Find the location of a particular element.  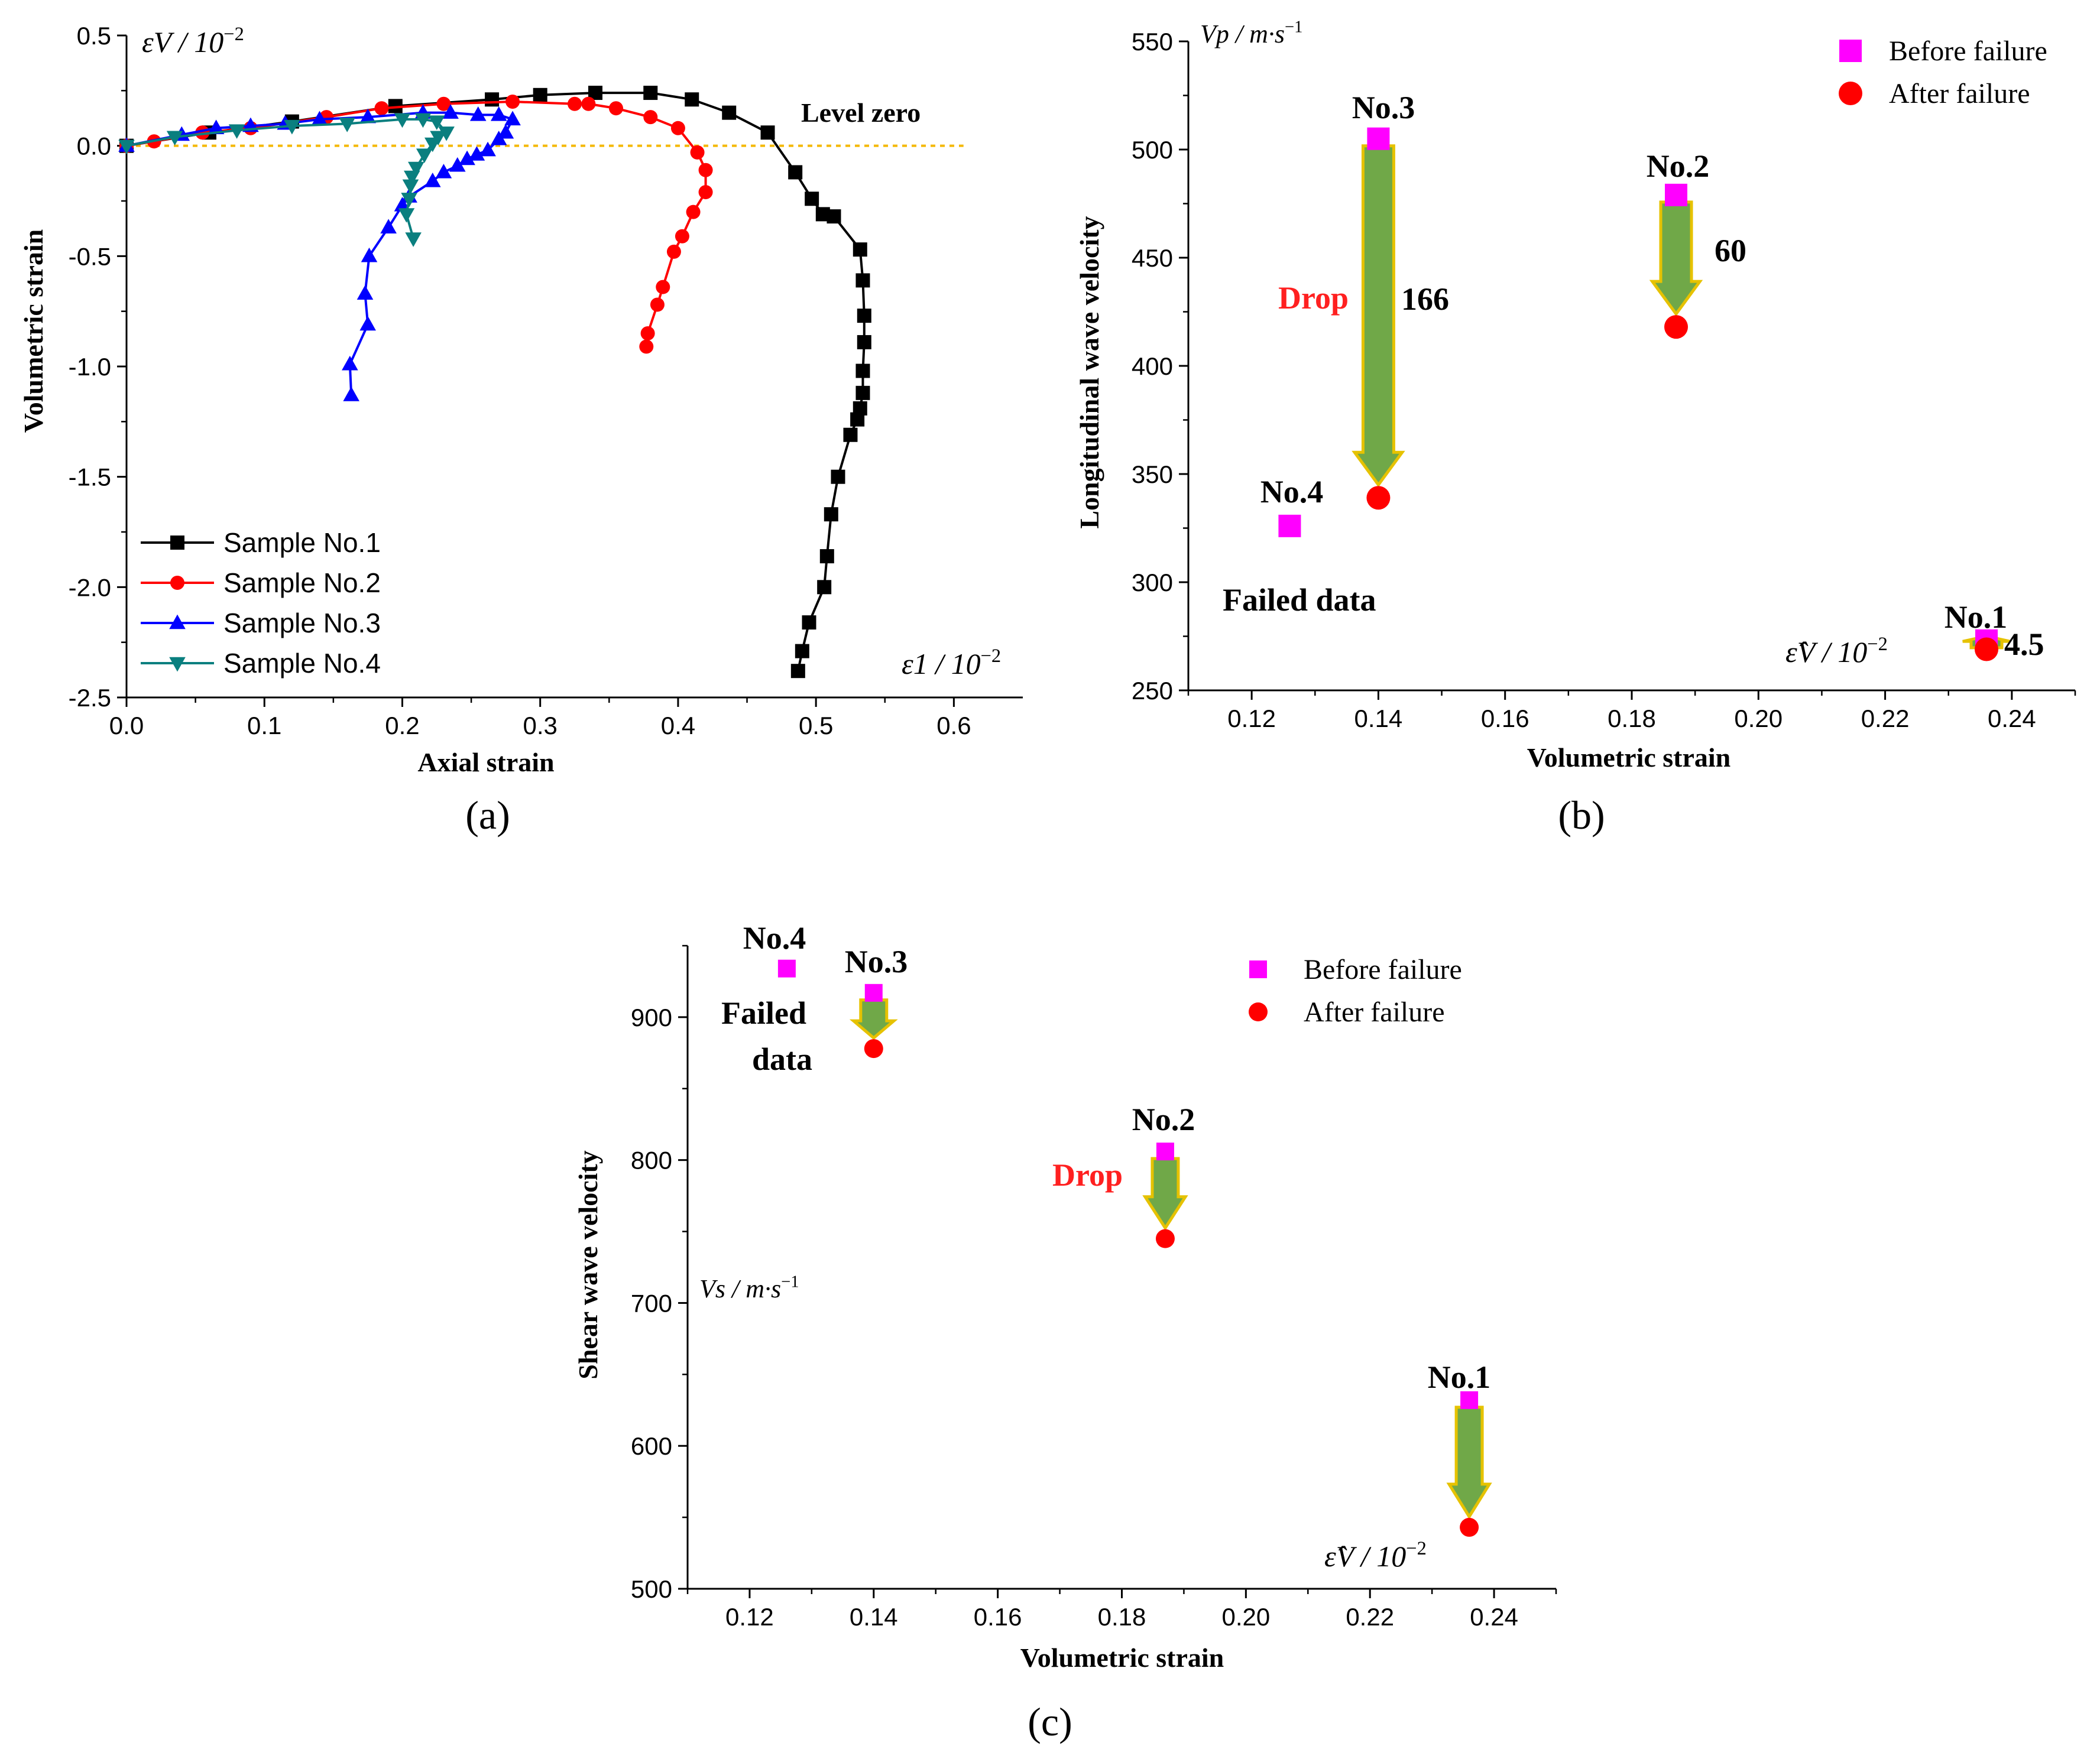

y-tick-label: 250 is located at coordinates (1152, 691).